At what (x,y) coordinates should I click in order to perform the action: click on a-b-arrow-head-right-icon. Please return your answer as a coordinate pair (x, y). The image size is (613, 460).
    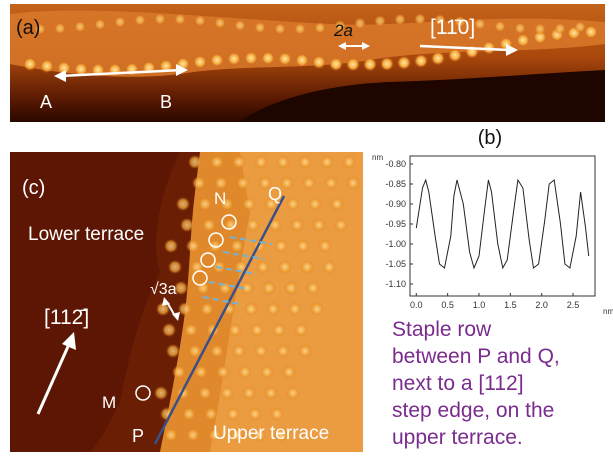
    Looking at the image, I should click on (182, 70).